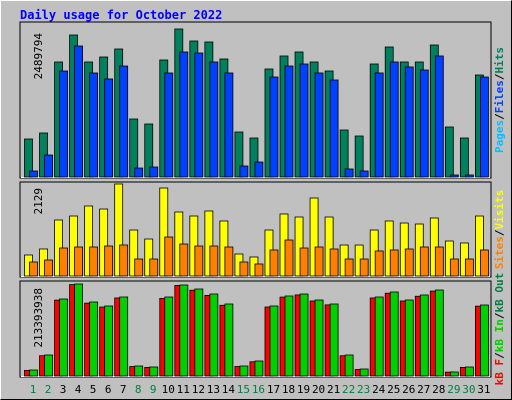 This screenshot has height=400, width=512. What do you see at coordinates (408, 389) in the screenshot?
I see `x-tick-label: 26` at bounding box center [408, 389].